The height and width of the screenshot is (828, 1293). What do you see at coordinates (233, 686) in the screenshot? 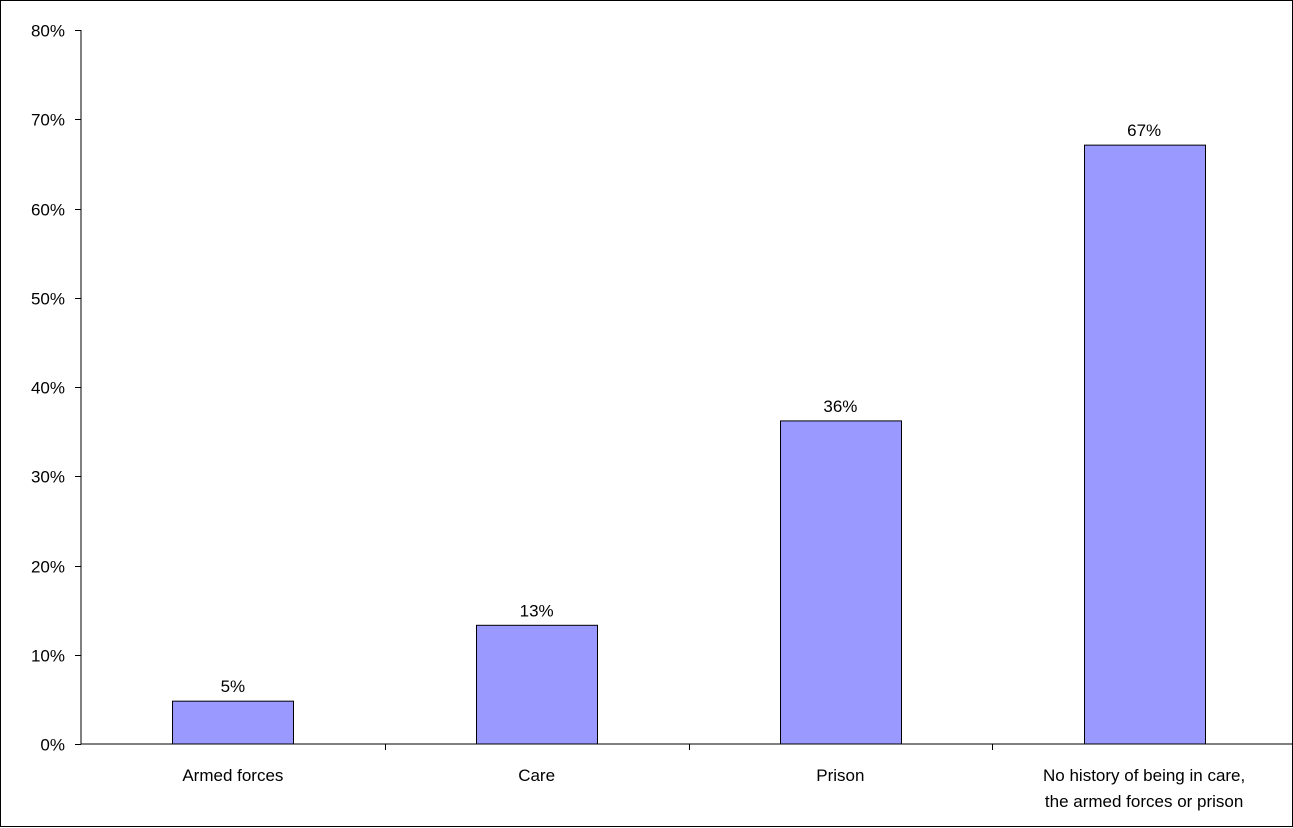
I see `data-label: 5%` at bounding box center [233, 686].